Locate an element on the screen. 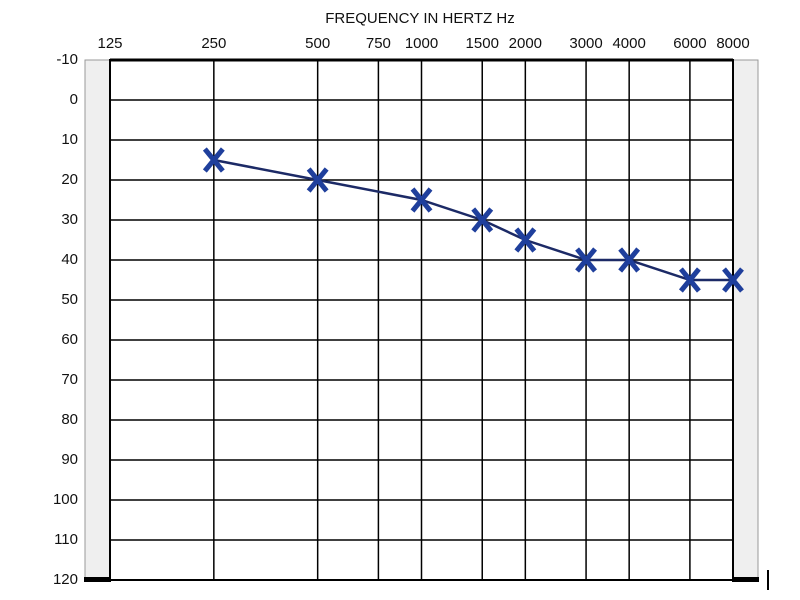 The image size is (800, 600). y-tick-label: 40 is located at coordinates (69, 259).